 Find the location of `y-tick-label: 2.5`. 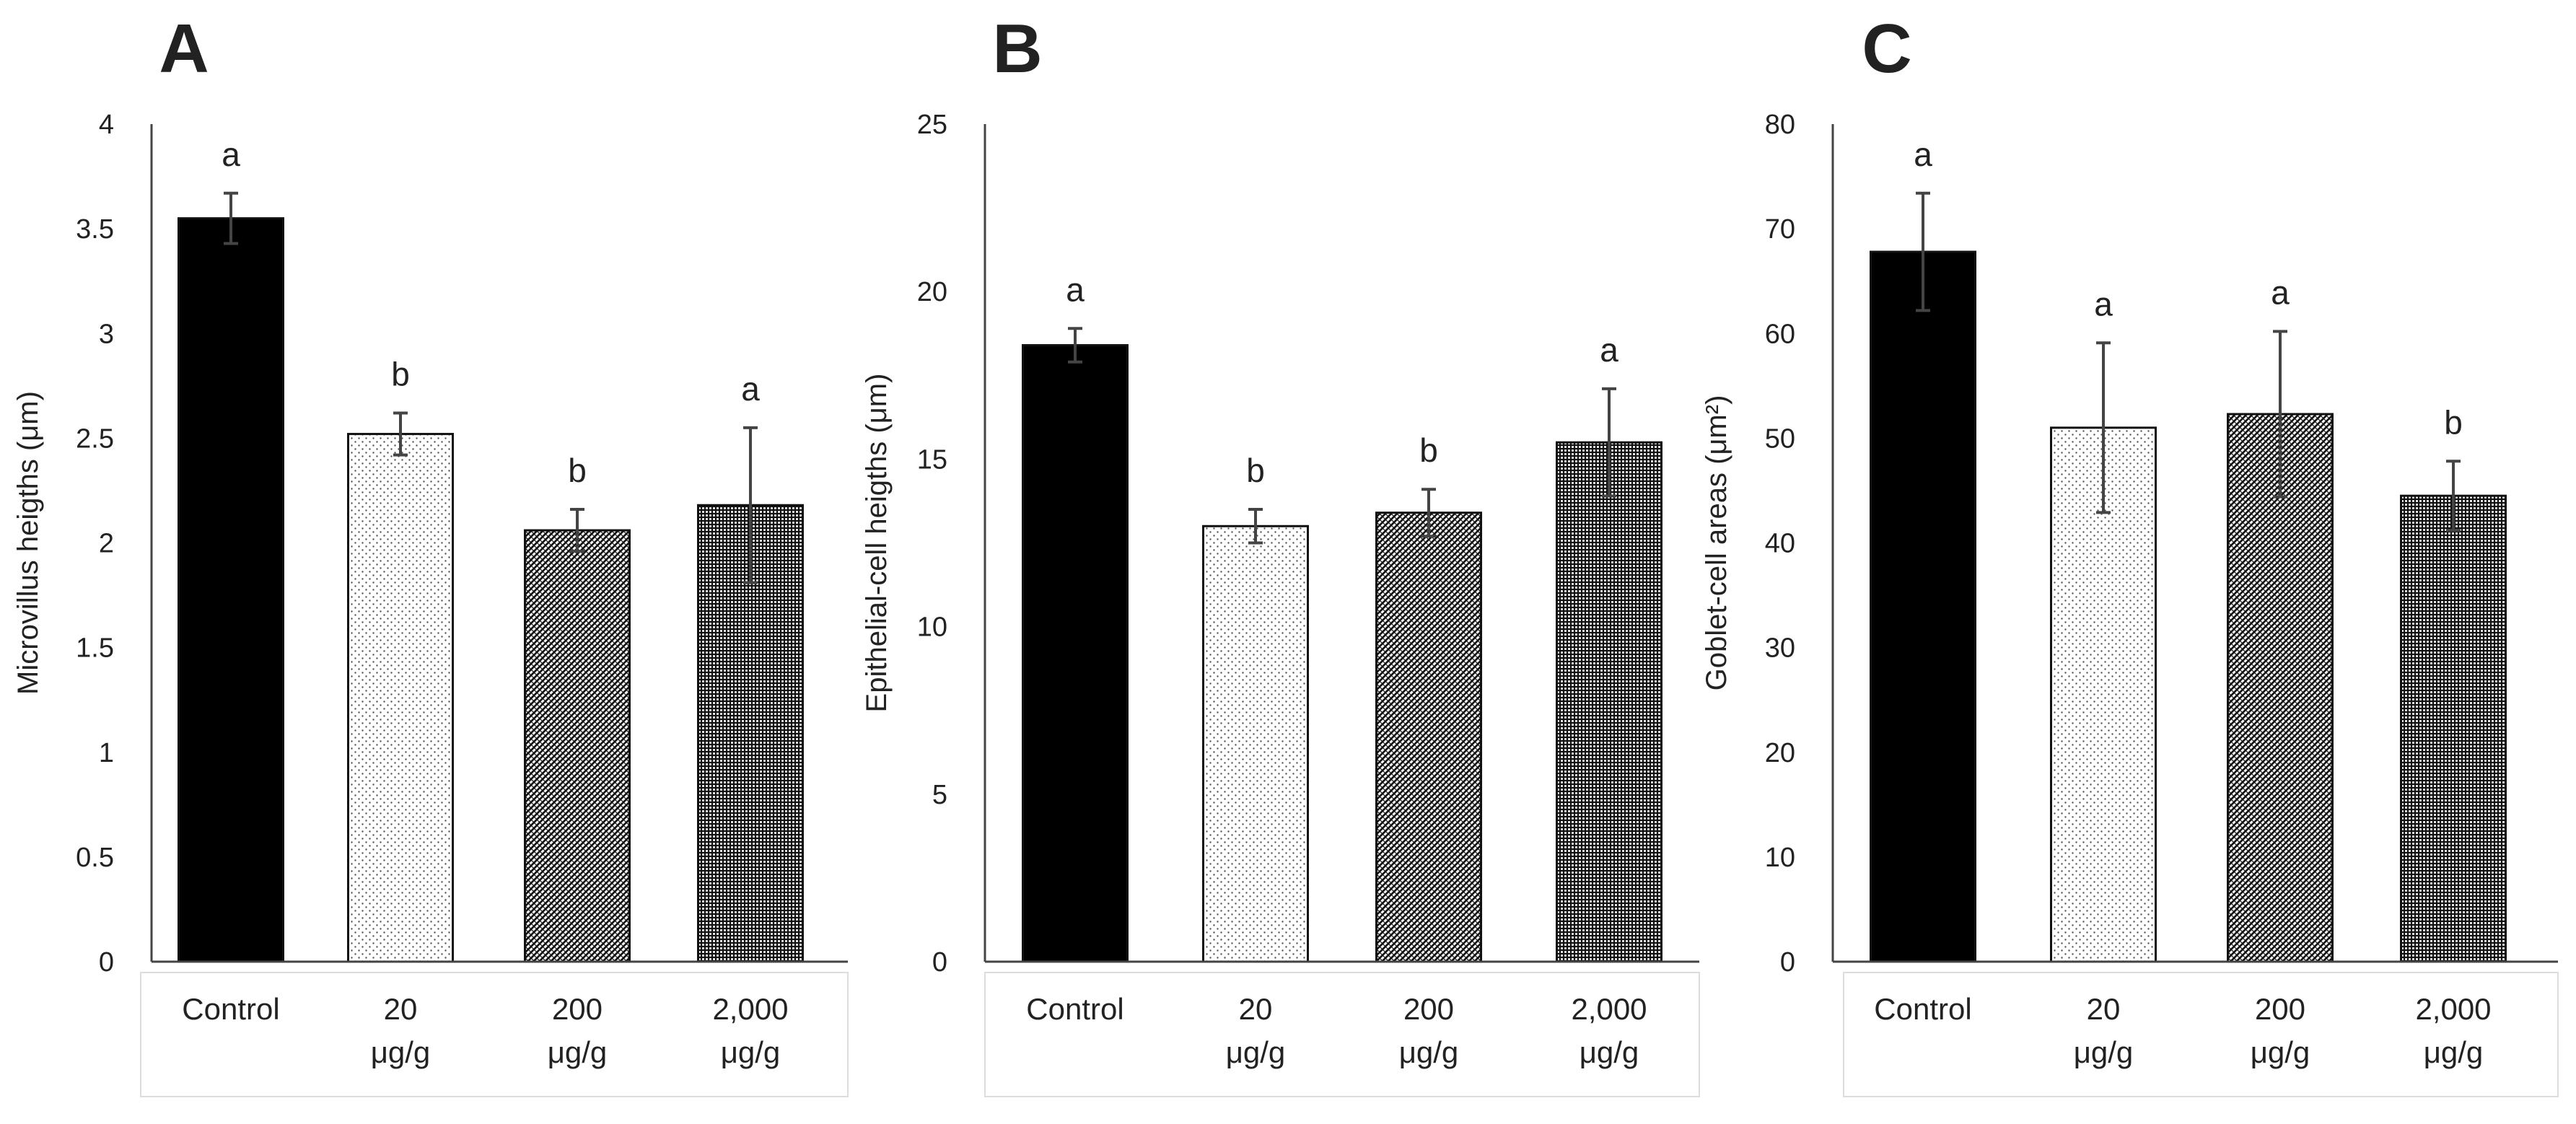

y-tick-label: 2.5 is located at coordinates (95, 438).